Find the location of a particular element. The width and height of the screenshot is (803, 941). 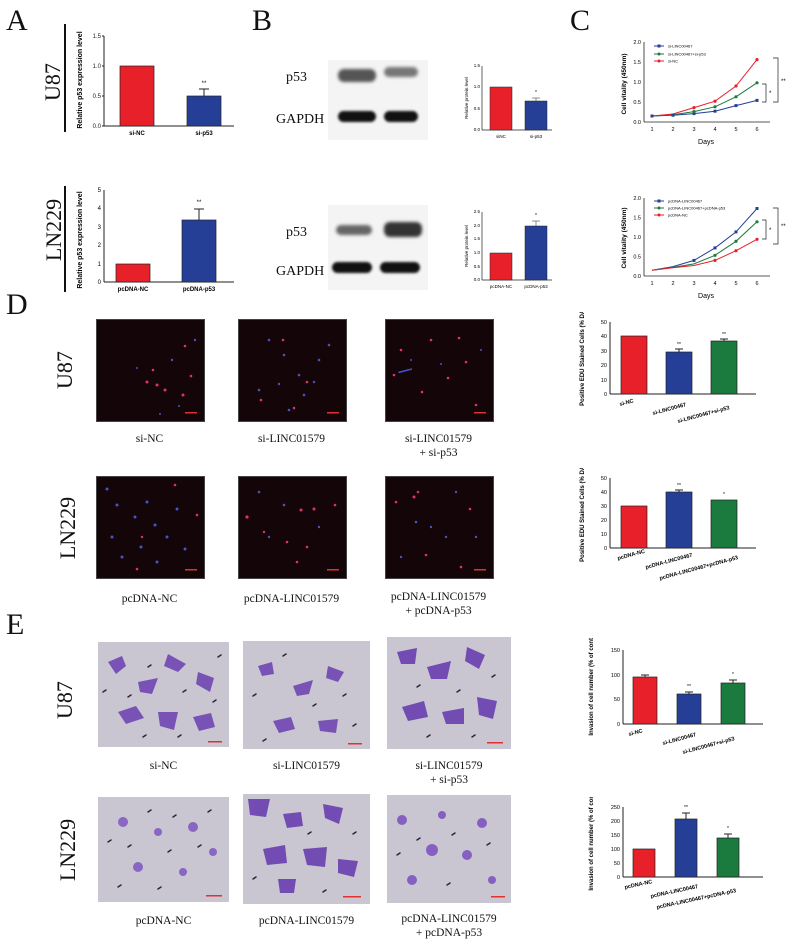

western-blot-ln229 is located at coordinates (378, 247).